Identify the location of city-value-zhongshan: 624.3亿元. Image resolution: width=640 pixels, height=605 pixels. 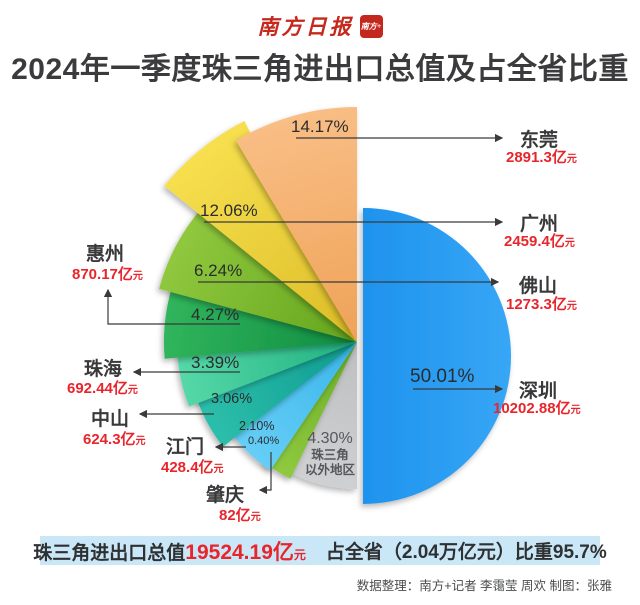
(114, 439).